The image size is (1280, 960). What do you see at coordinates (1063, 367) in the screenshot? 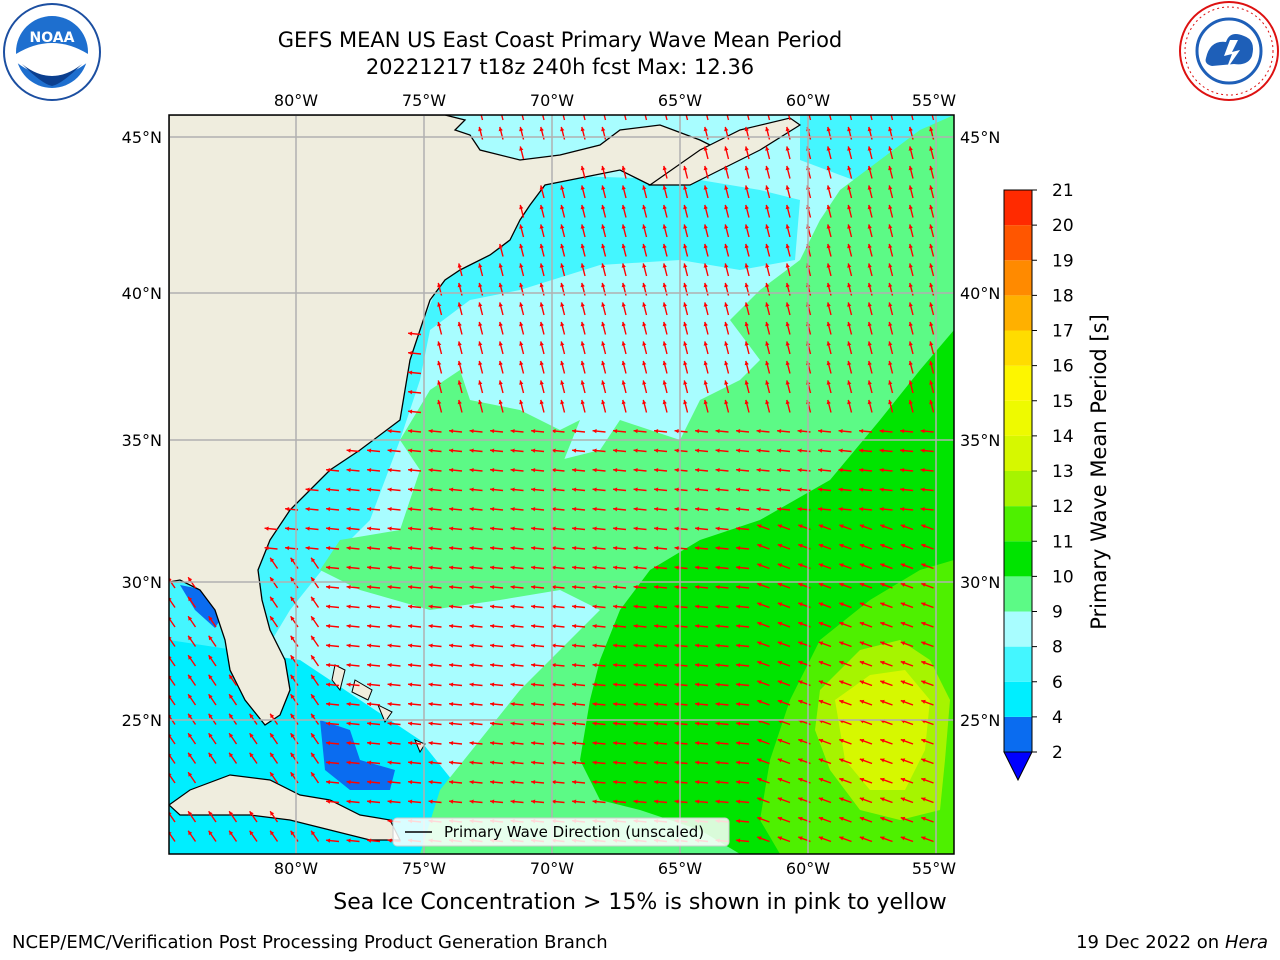
I see `colorbar-tick-label: 16` at bounding box center [1063, 367].